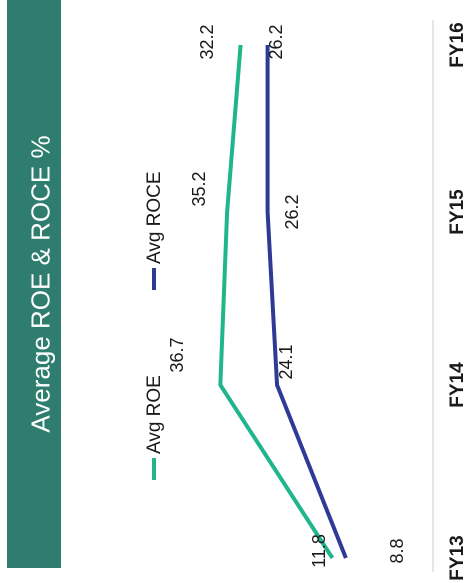 Image resolution: width=474 pixels, height=583 pixels. I want to click on title-bar: Average ROE & ROCE %, so click(34, 284).